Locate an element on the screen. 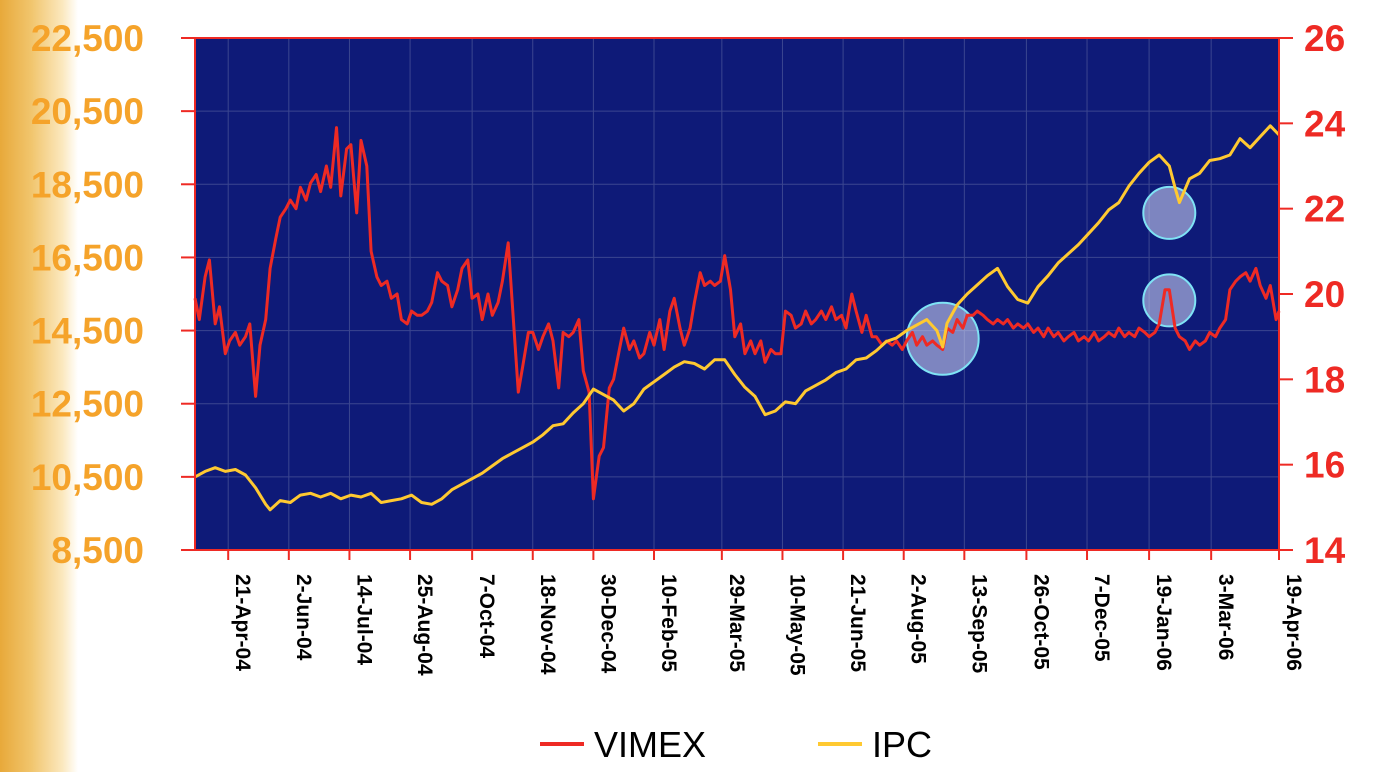 This screenshot has height=772, width=1393. right-axis-tick-label: 14 is located at coordinates (1325, 550).